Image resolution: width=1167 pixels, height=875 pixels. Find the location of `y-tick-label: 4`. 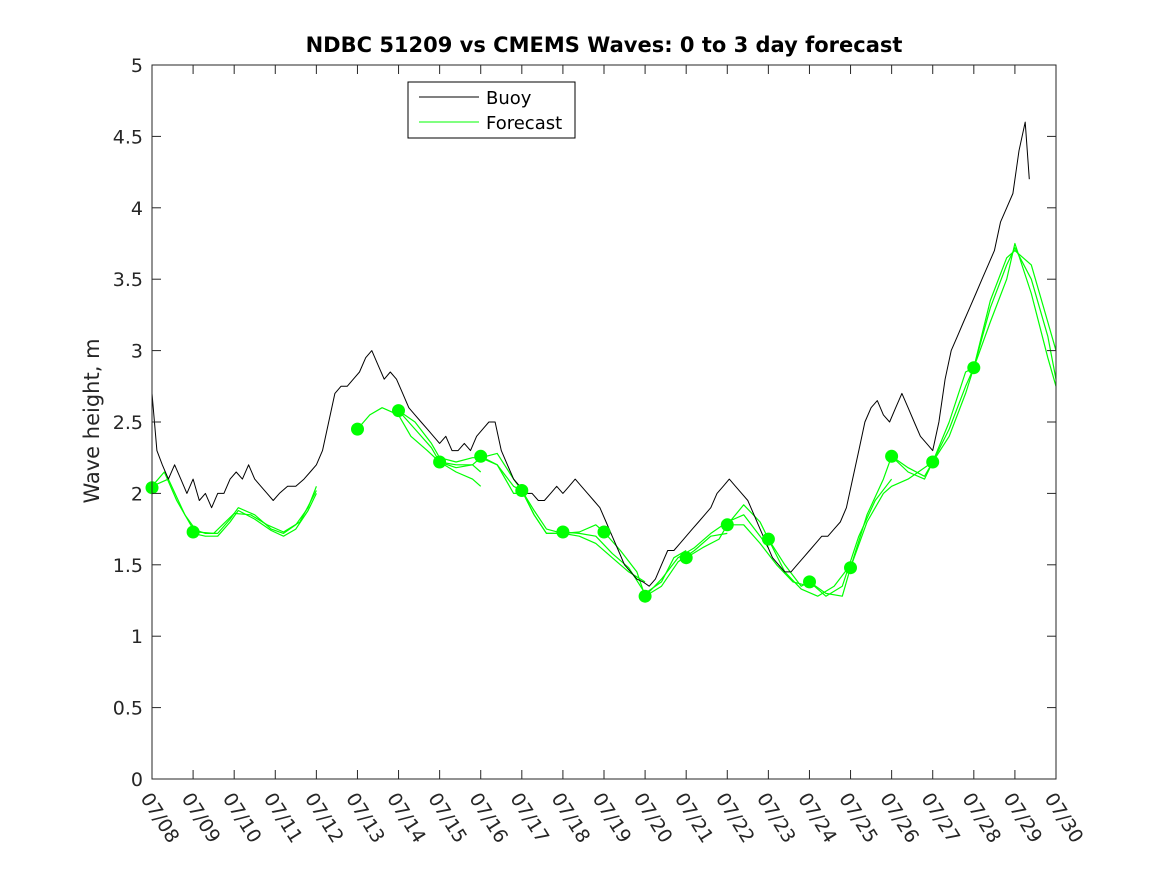

y-tick-label: 4 is located at coordinates (137, 209).